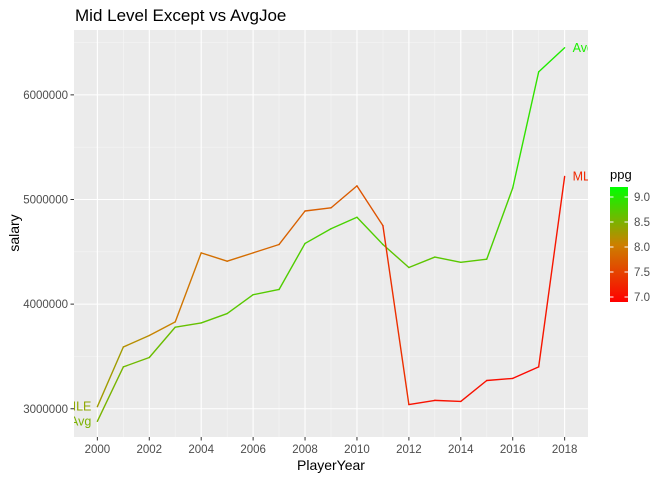  Describe the element at coordinates (642, 298) in the screenshot. I see `legend-tick-label: 7.0` at that location.